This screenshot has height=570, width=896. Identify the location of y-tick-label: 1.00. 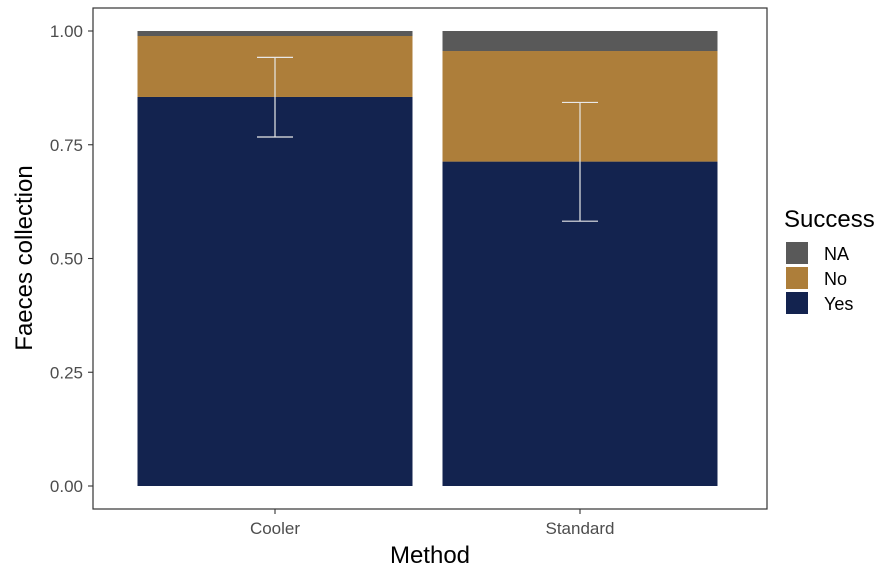
(66, 31).